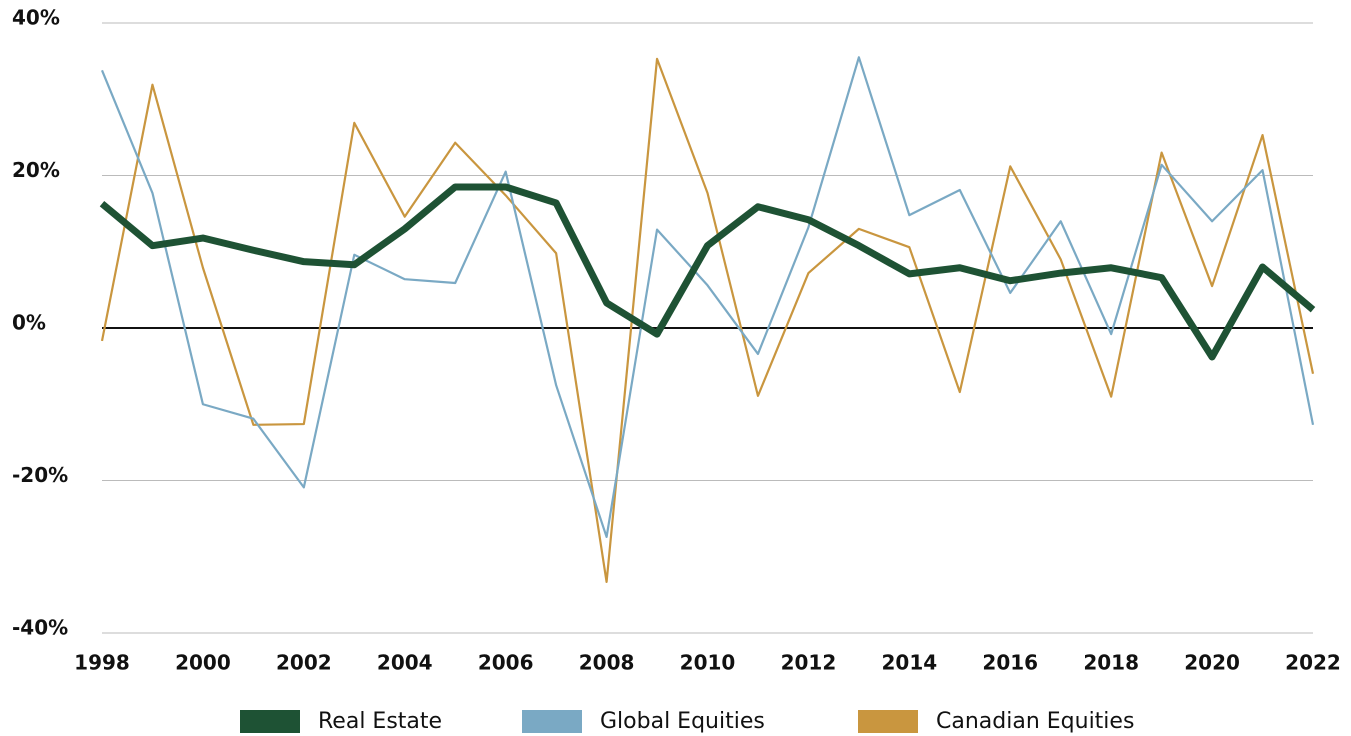 The image size is (1351, 736). What do you see at coordinates (1010, 663) in the screenshot?
I see `x-tick-label: 2016` at bounding box center [1010, 663].